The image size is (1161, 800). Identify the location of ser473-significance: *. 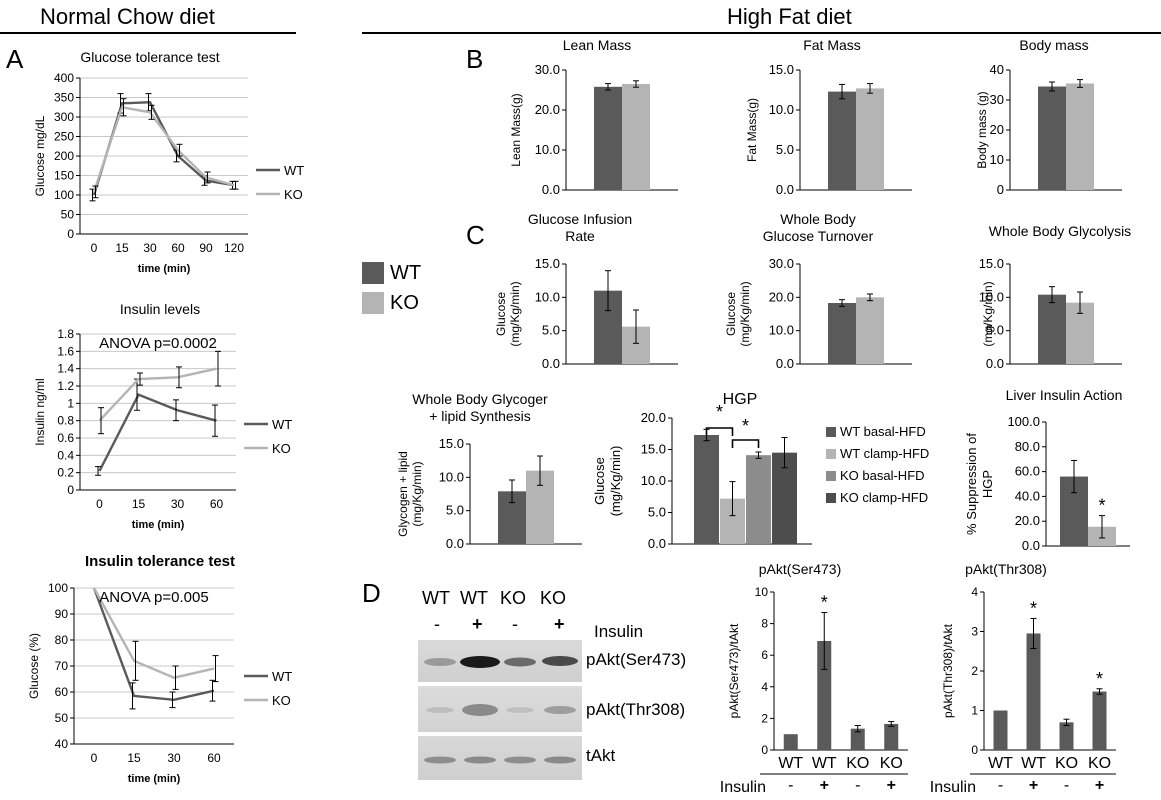
(824, 603).